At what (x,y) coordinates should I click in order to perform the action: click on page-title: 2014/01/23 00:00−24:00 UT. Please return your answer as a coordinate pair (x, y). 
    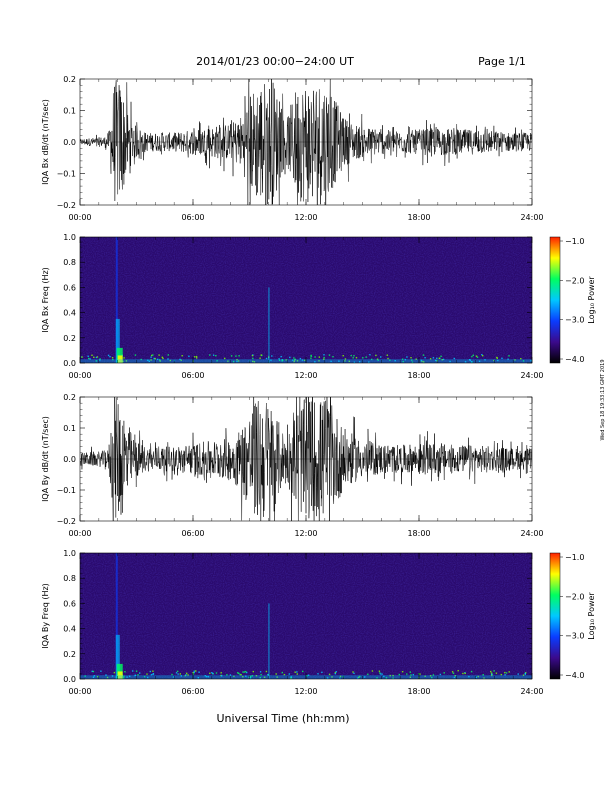
    Looking at the image, I should click on (275, 61).